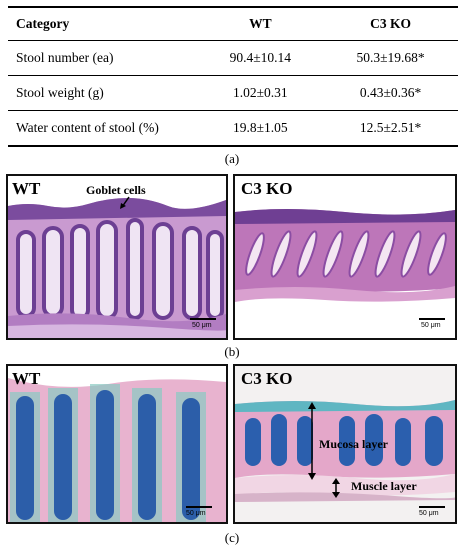 The height and width of the screenshot is (550, 463). Describe the element at coordinates (43, 23) in the screenshot. I see `header-category: Category` at that location.